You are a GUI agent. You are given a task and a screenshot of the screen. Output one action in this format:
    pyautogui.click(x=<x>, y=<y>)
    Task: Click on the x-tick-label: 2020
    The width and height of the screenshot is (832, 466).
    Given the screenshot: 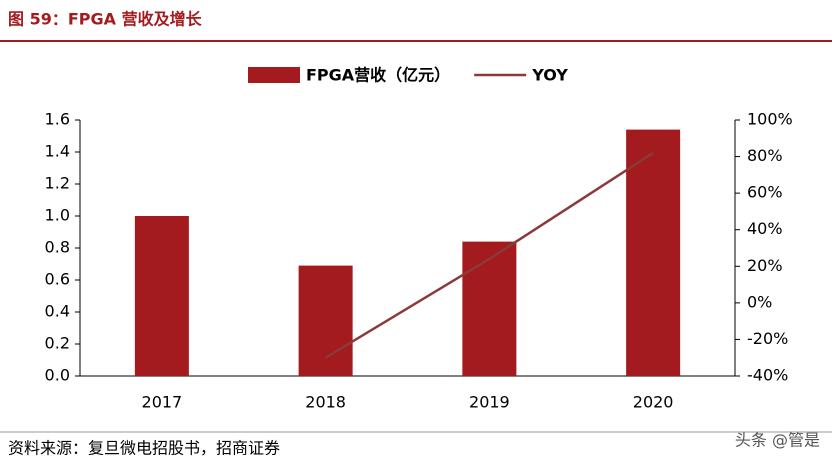 What is the action you would take?
    pyautogui.click(x=653, y=402)
    